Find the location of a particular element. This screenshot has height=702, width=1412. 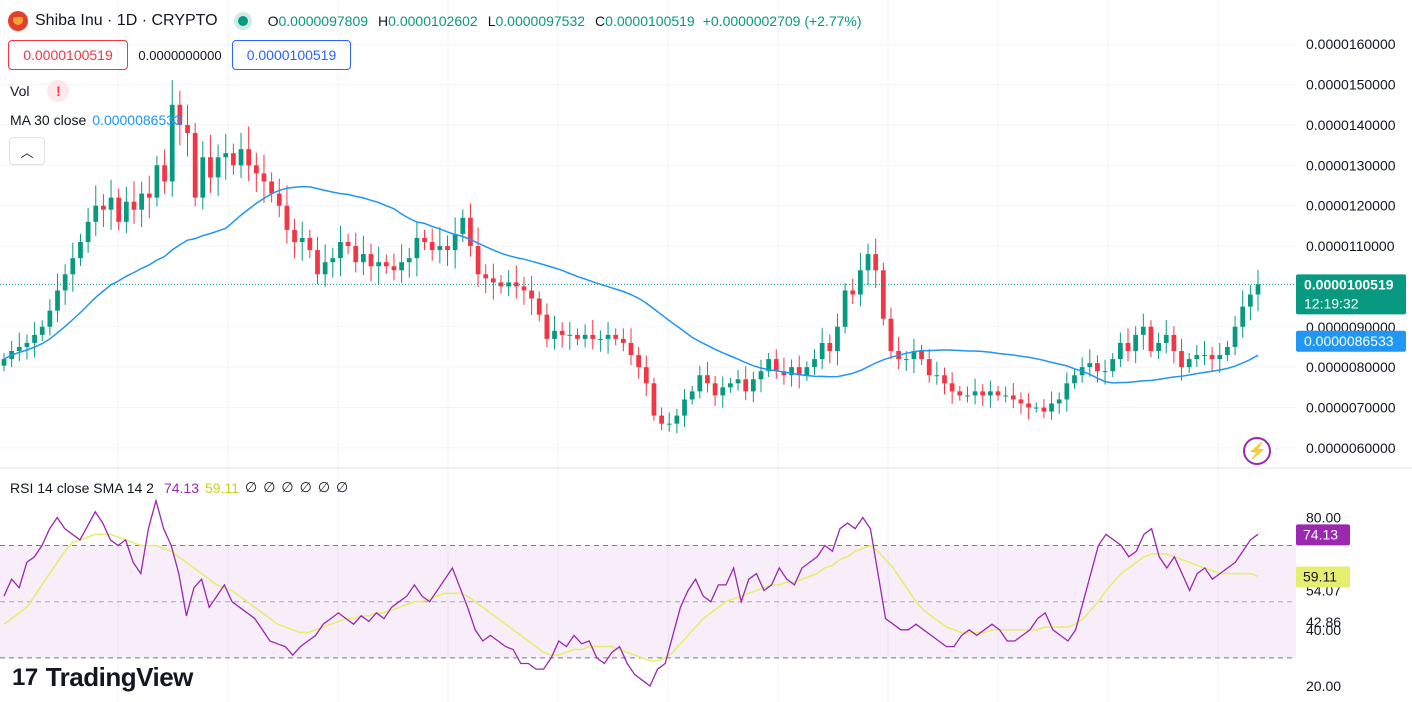

ma-legend: MA 30 close 0.0000086533 is located at coordinates (96, 120).